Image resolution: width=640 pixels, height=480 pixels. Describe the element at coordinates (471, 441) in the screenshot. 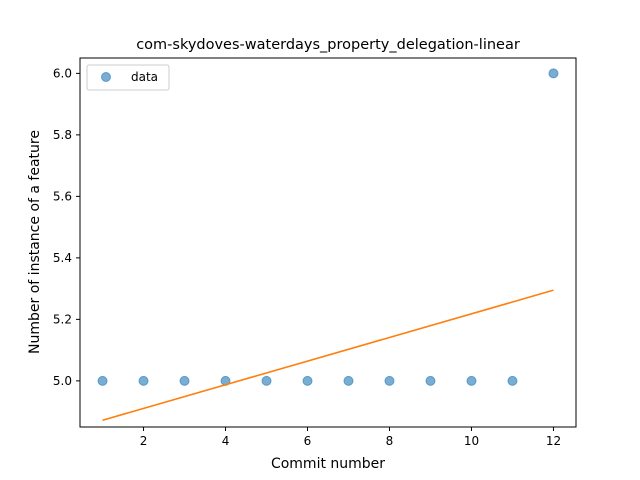

I see `x-tick-label: 10` at that location.